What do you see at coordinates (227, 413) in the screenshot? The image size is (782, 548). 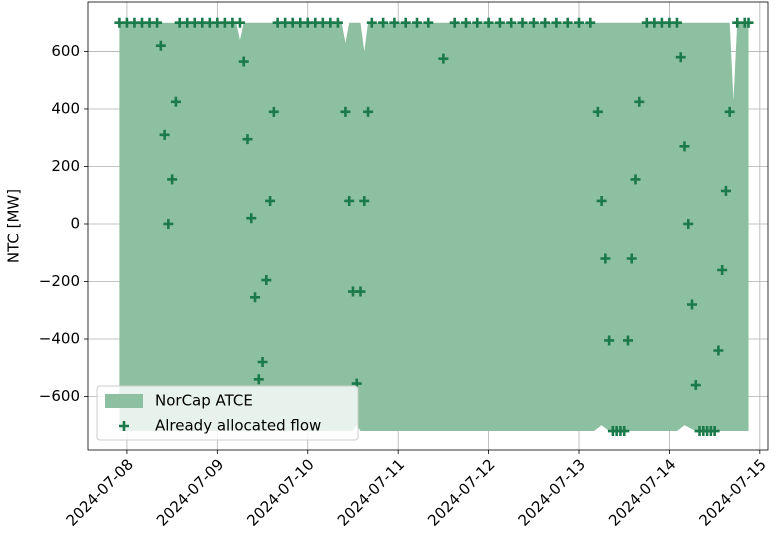 I see `legend-box` at bounding box center [227, 413].